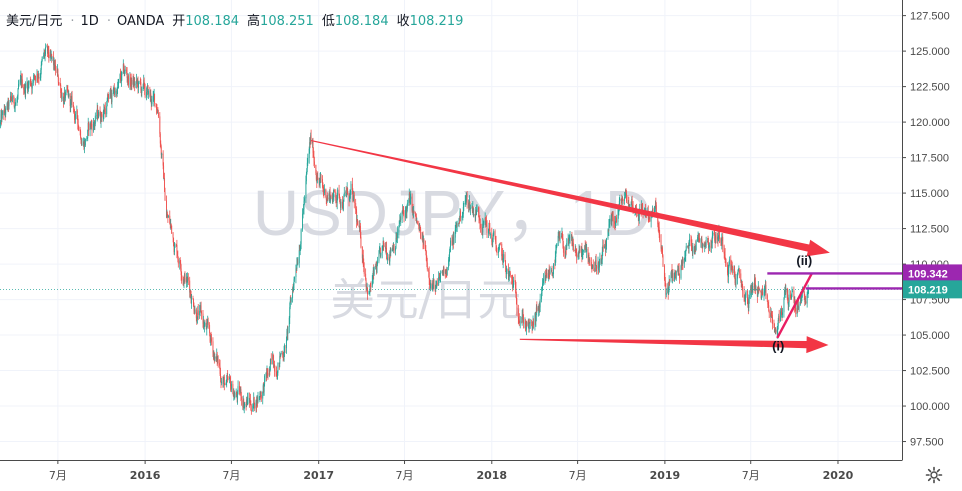  Describe the element at coordinates (934, 475) in the screenshot. I see `gear-icon` at that location.